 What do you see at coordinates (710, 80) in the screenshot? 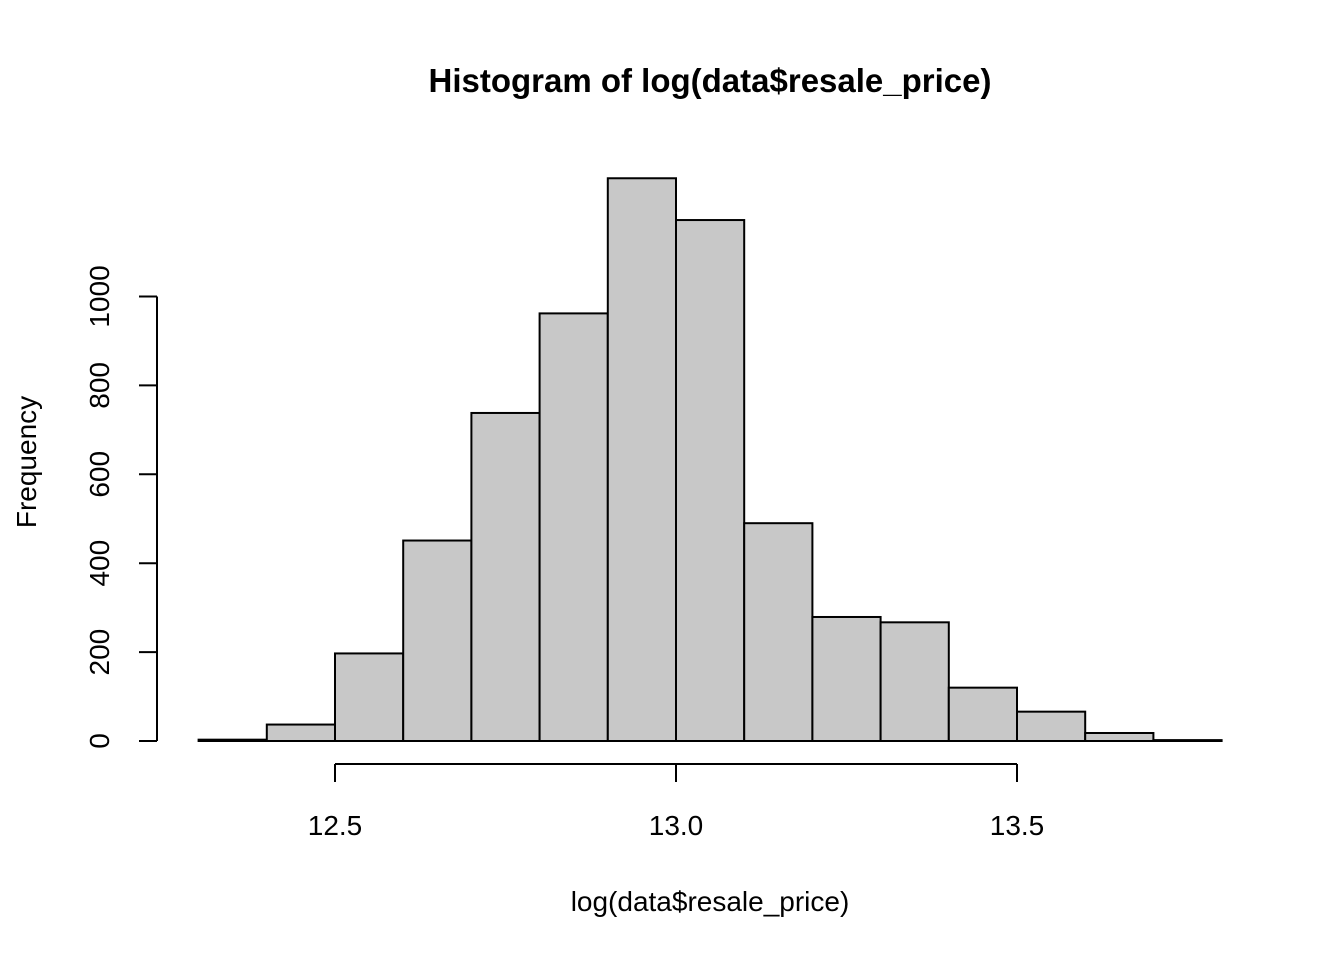
I see `chart-title: Histogram of log(data$resale_price)` at bounding box center [710, 80].